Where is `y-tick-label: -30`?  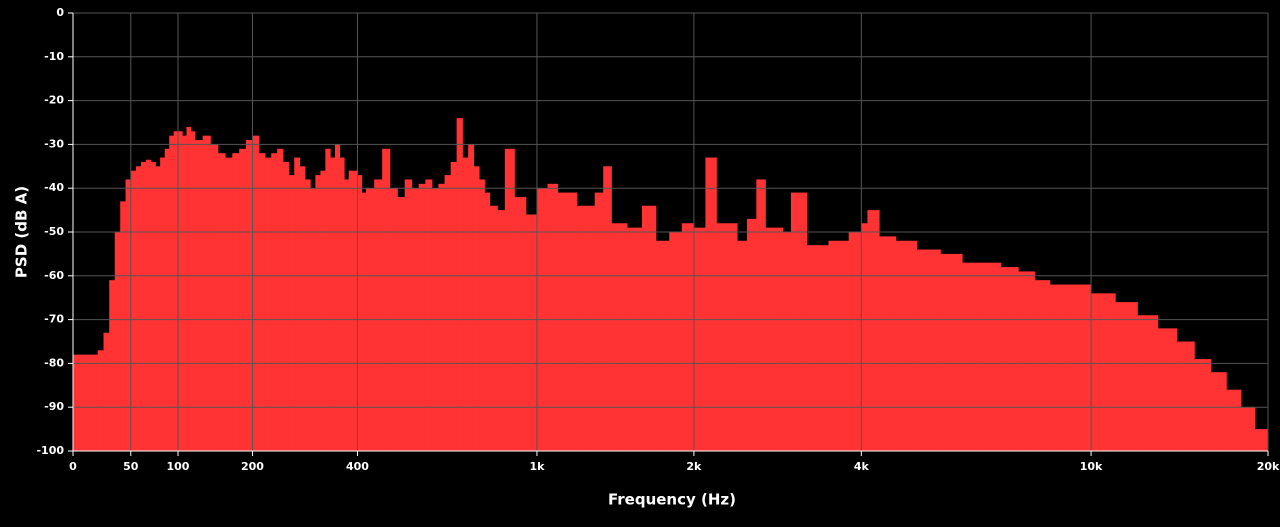 y-tick-label: -30 is located at coordinates (54, 143).